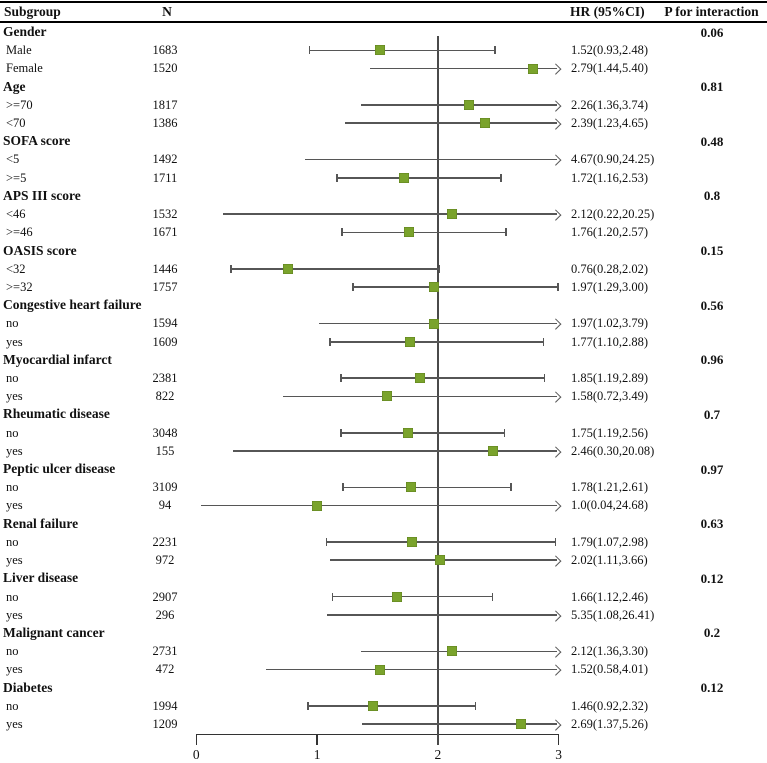 The image size is (767, 763). Describe the element at coordinates (383, 542) in the screenshot. I see `subgroup-row: no 2231 1.79(1.07,2.98)` at that location.